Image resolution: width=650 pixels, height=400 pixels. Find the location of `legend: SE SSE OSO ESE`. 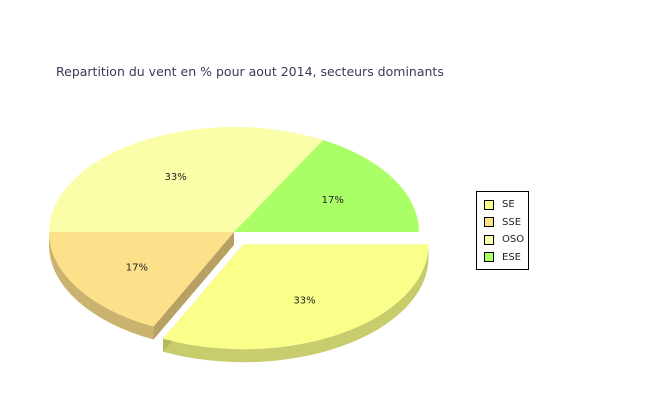

legend: SE SSE OSO ESE is located at coordinates (502, 230).